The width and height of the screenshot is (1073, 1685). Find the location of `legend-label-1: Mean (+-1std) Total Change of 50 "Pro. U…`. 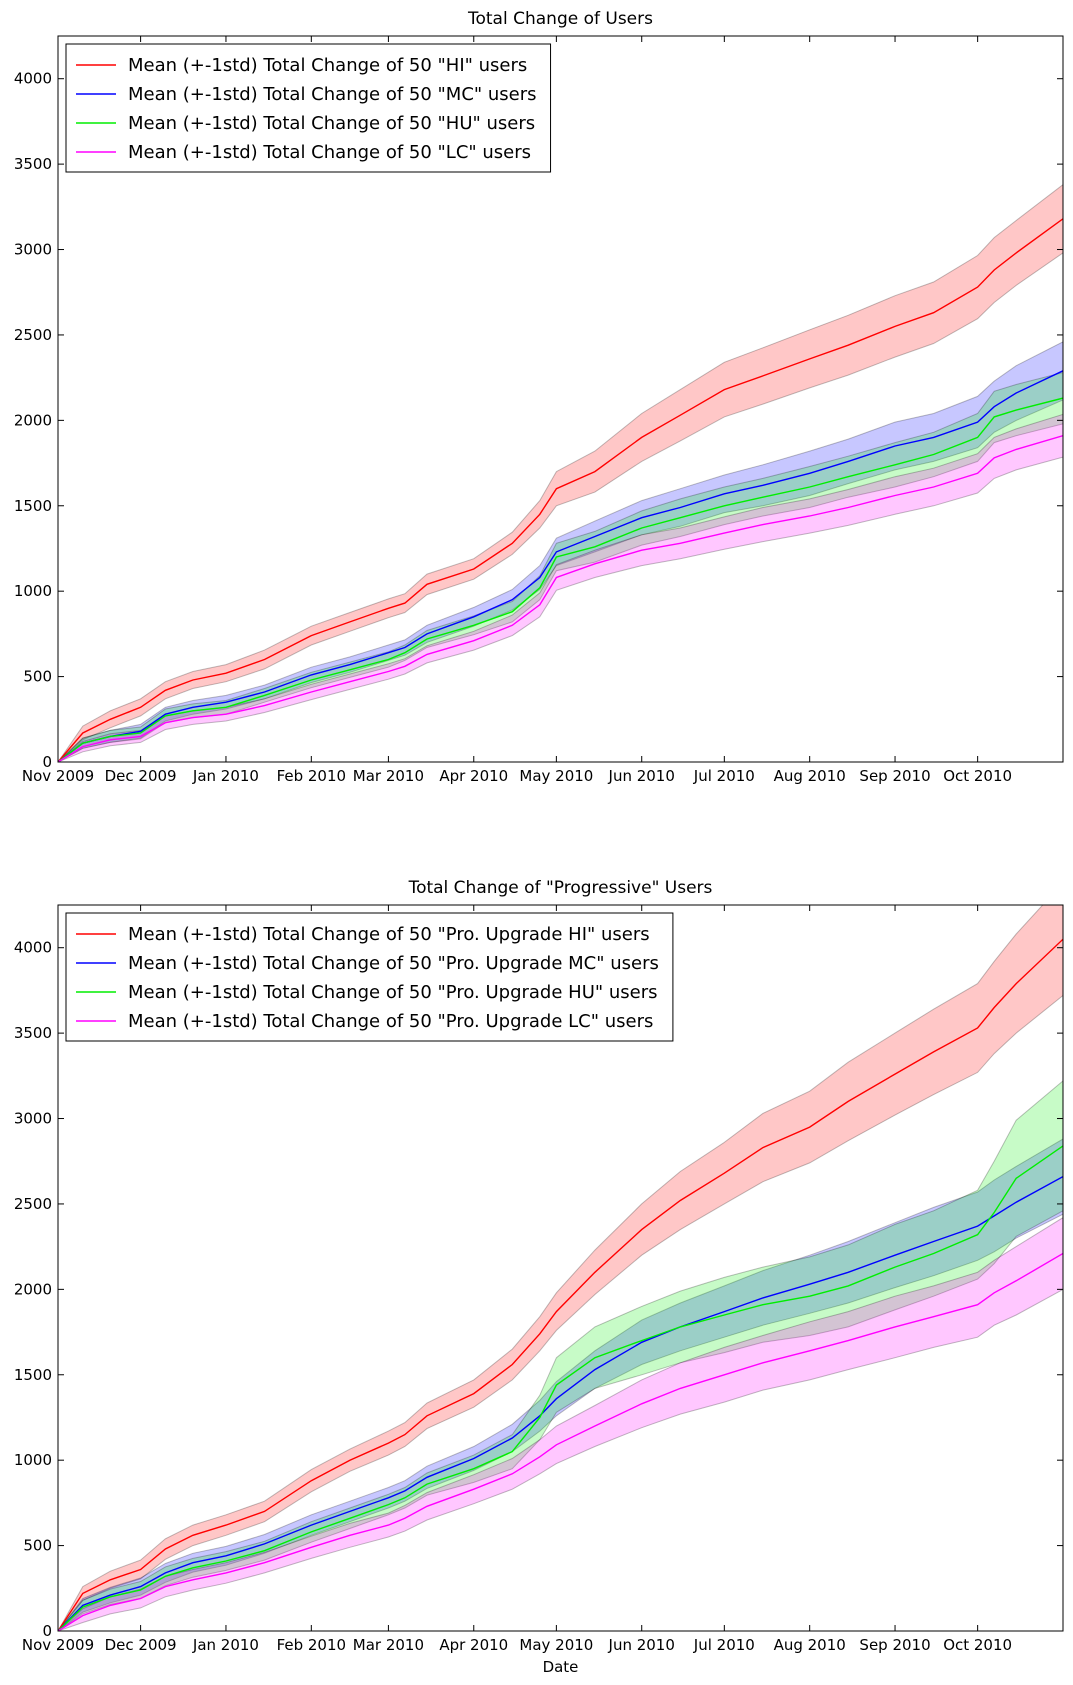

legend-label-1: Mean (+-1std) Total Change of 50 "Pro. U… is located at coordinates (389, 934).